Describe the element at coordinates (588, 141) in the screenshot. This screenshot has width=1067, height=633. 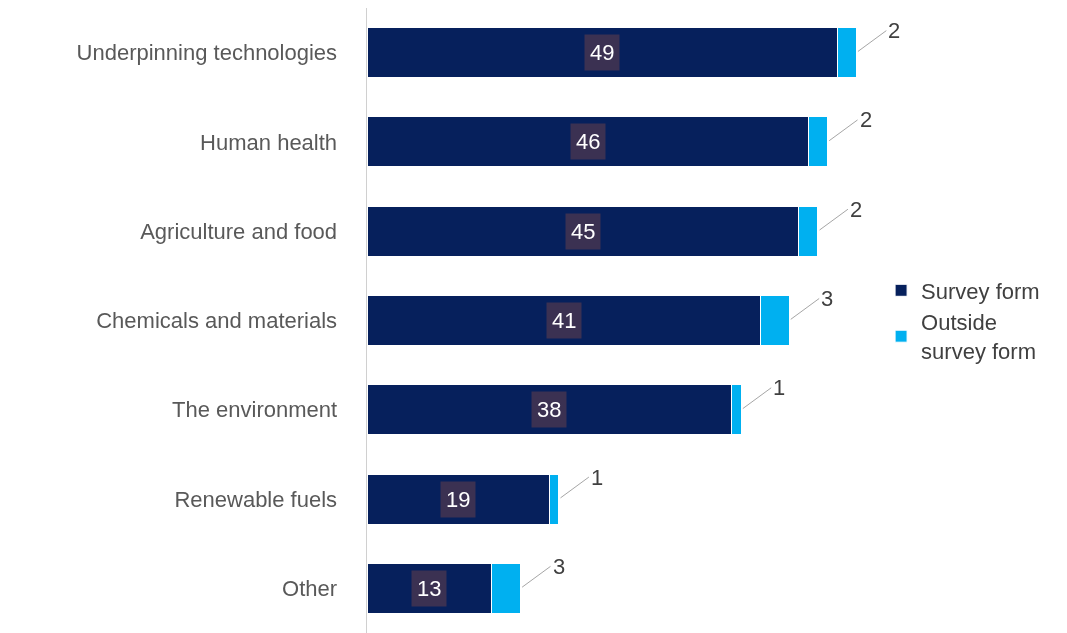
I see `data-label: 46` at that location.